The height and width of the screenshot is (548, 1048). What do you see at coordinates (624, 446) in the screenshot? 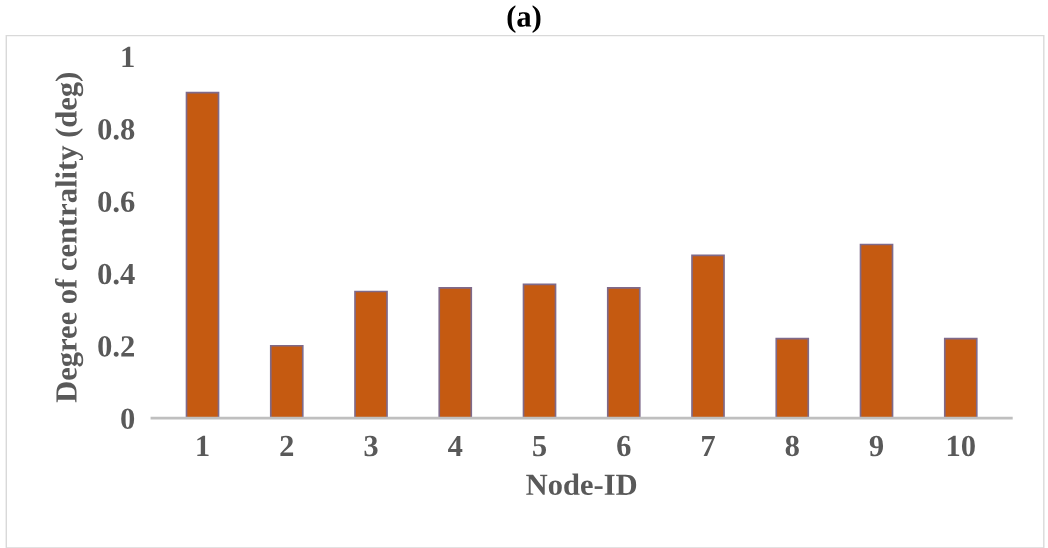
I see `x-tick-label: 6` at bounding box center [624, 446].